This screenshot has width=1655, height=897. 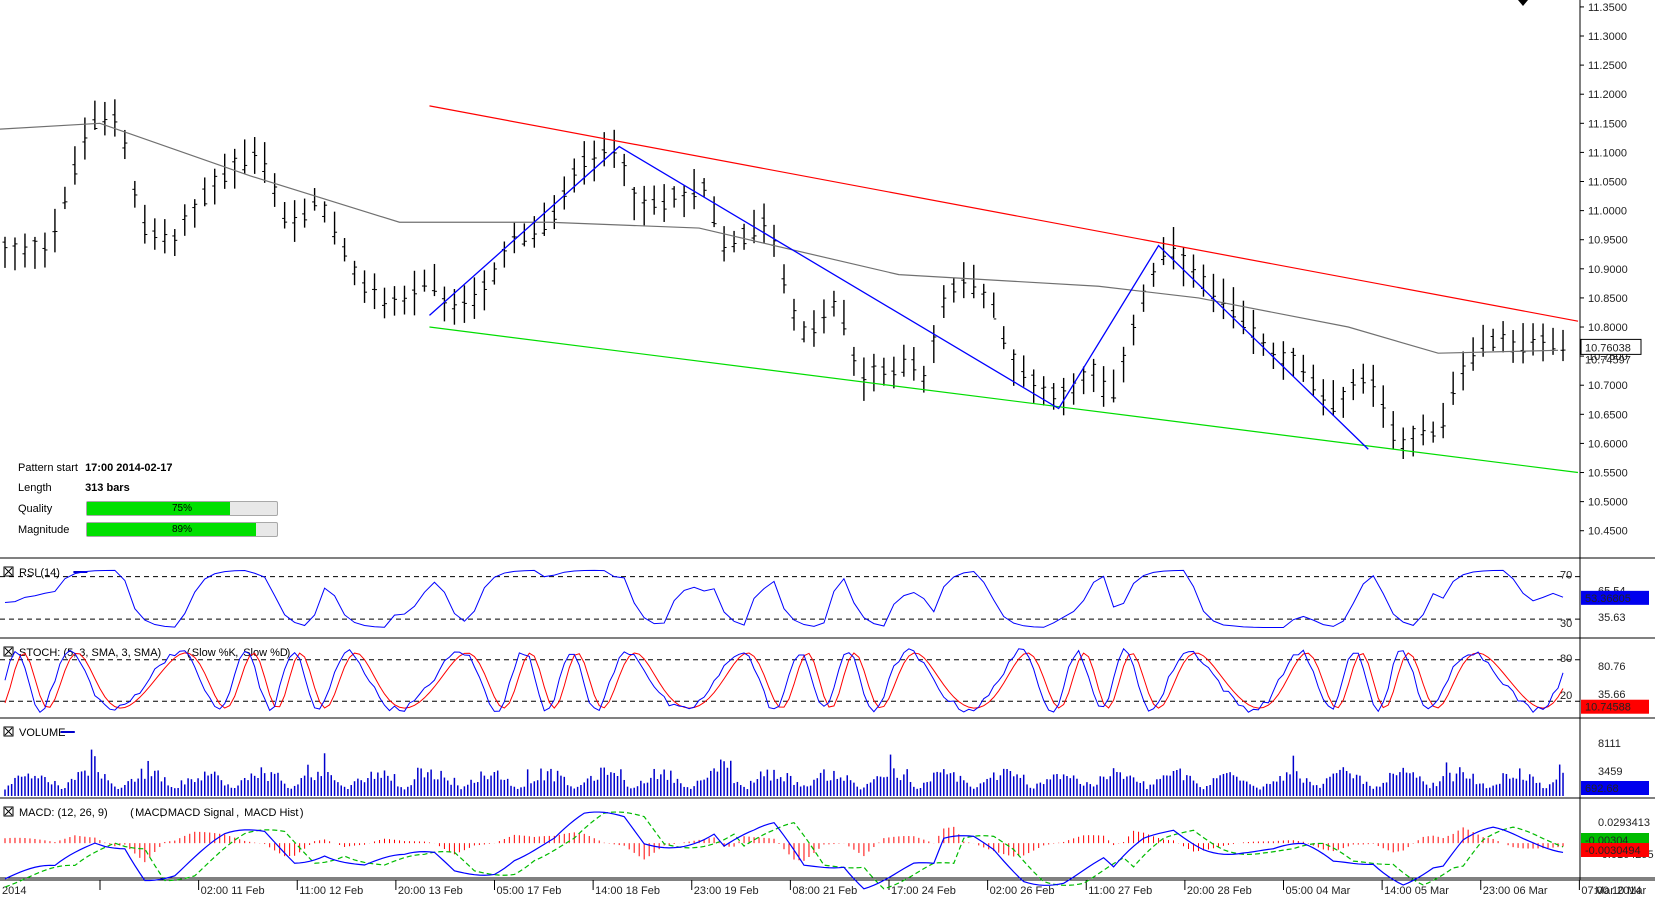 What do you see at coordinates (74, 488) in the screenshot?
I see `length-row: Length 313 bars` at bounding box center [74, 488].